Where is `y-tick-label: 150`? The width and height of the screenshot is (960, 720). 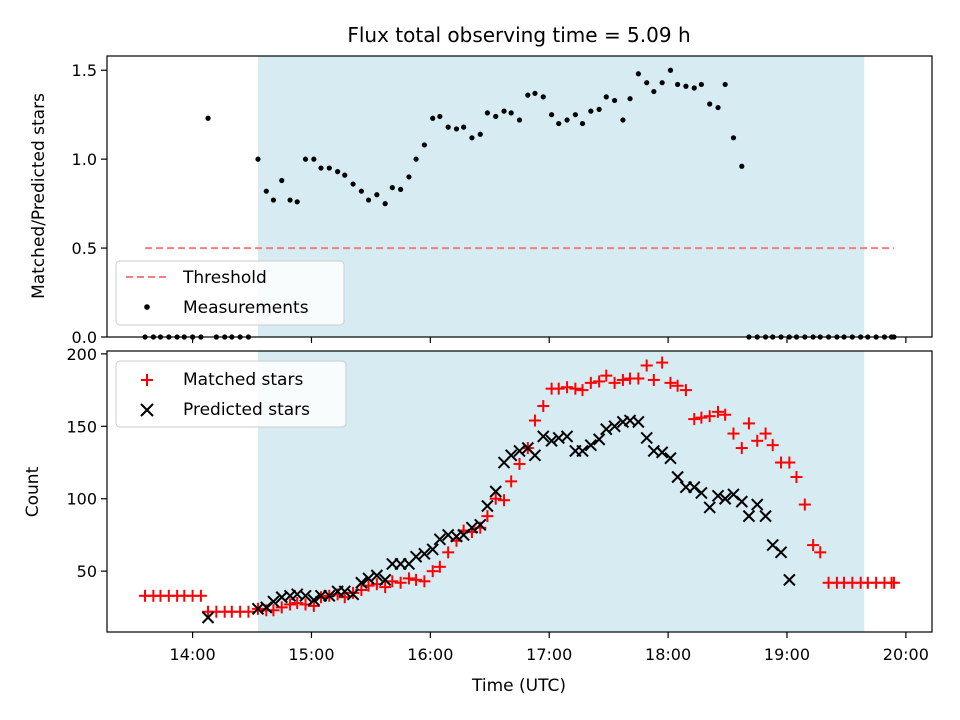
y-tick-label: 150 is located at coordinates (81, 426).